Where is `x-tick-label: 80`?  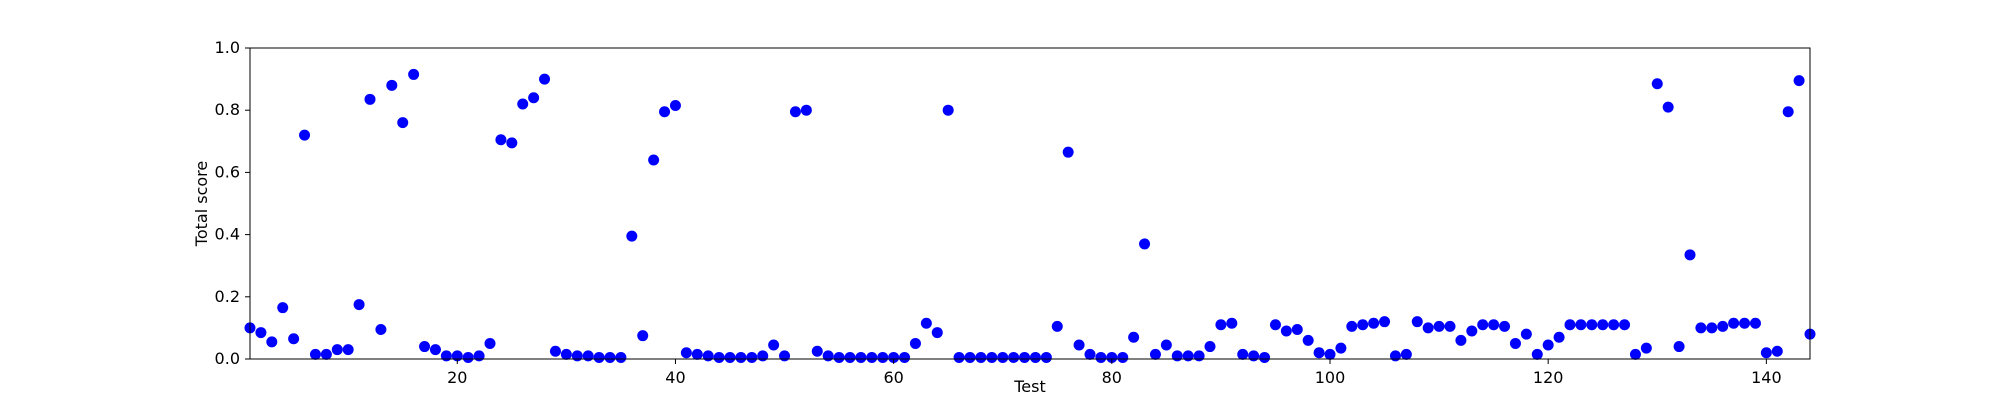 x-tick-label: 80 is located at coordinates (1112, 377).